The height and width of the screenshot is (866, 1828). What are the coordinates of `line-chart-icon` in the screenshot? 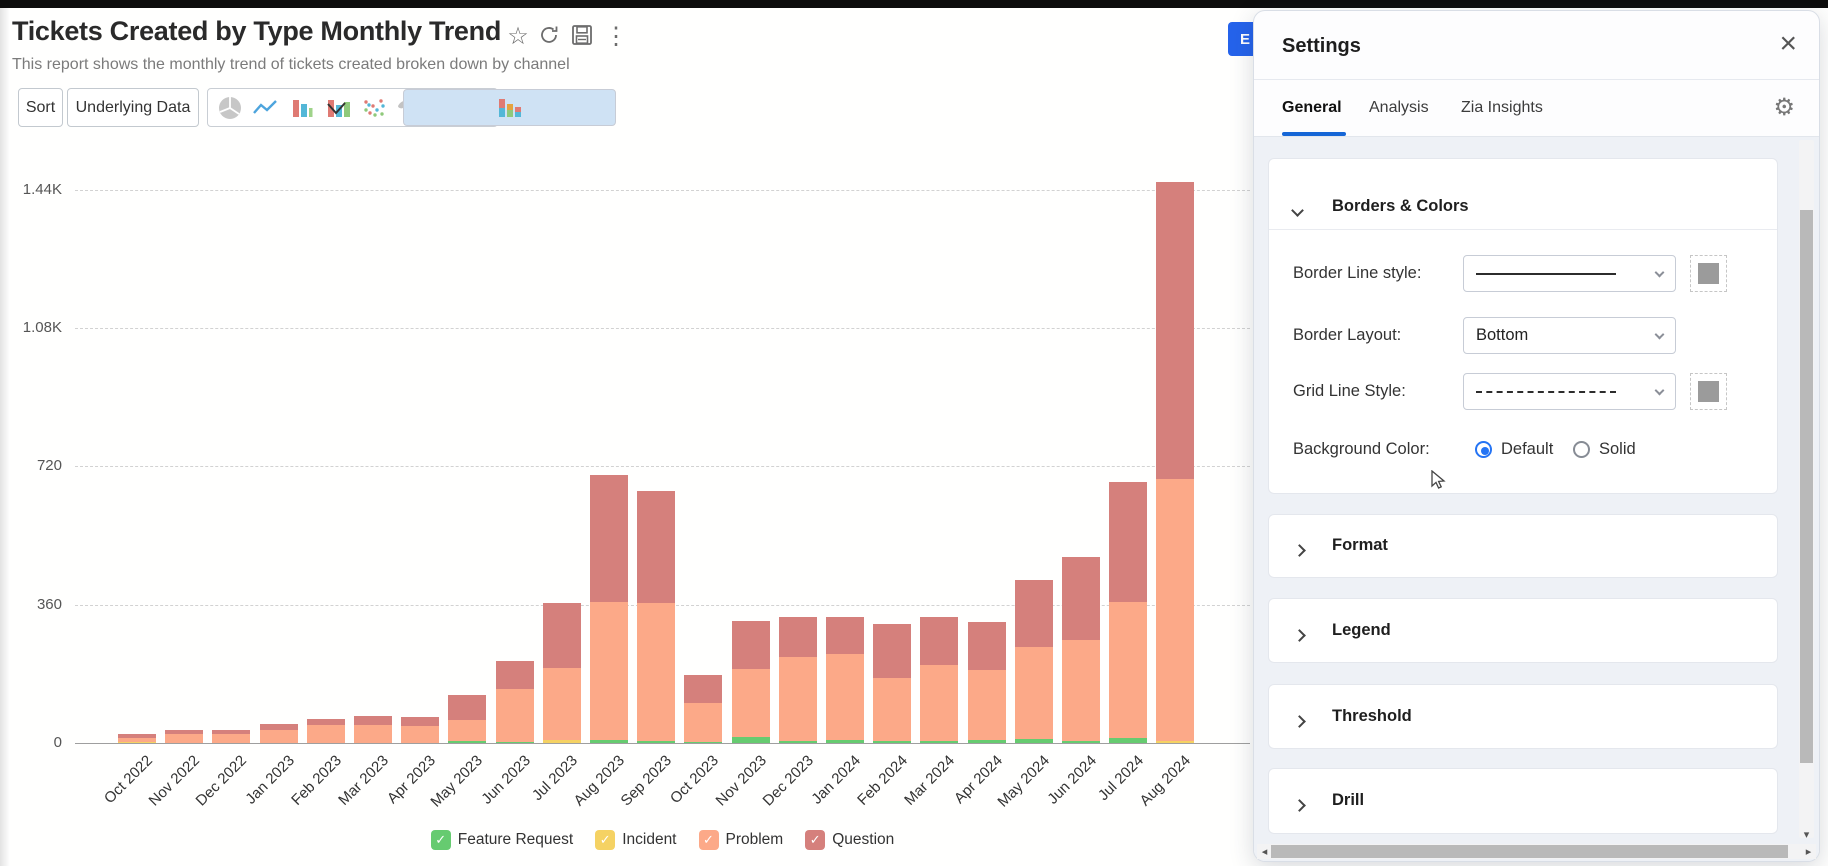 It's located at (266, 107).